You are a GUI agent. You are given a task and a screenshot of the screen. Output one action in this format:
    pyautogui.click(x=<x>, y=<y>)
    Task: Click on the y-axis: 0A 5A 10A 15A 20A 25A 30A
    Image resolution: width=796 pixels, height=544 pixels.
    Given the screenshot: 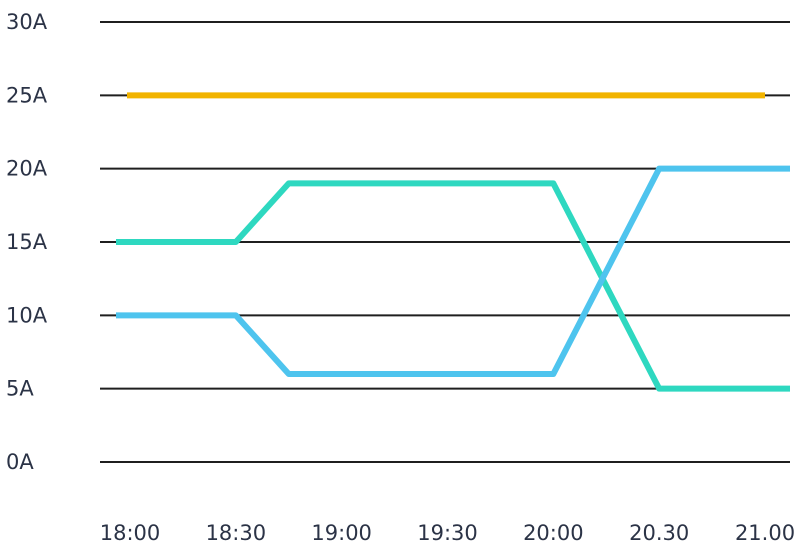 What is the action you would take?
    pyautogui.click(x=27, y=242)
    